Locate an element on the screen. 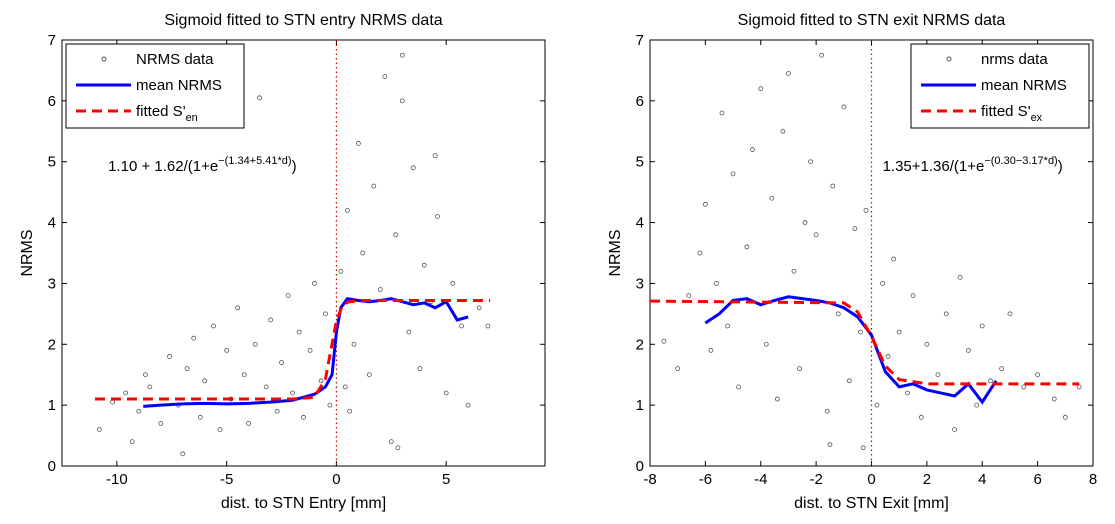 The width and height of the screenshot is (1115, 524). legend-label: fitted S'ex is located at coordinates (1012, 113).